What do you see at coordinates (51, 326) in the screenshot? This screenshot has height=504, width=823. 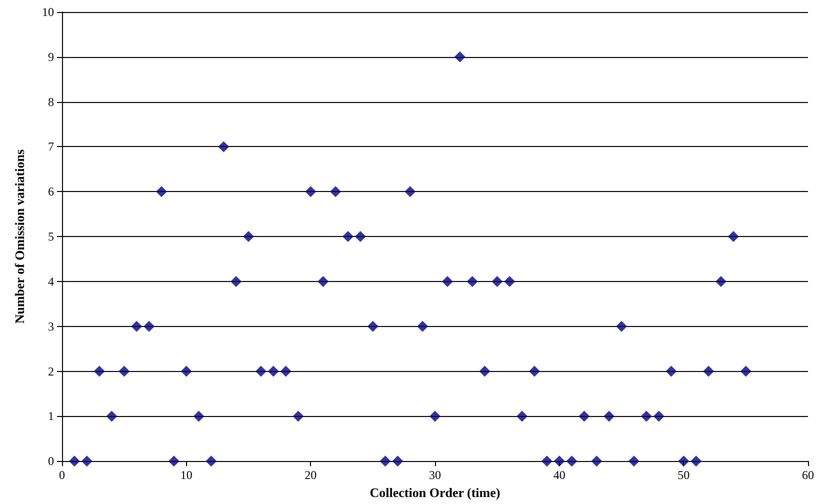 I see `y-tick-label: 3` at bounding box center [51, 326].